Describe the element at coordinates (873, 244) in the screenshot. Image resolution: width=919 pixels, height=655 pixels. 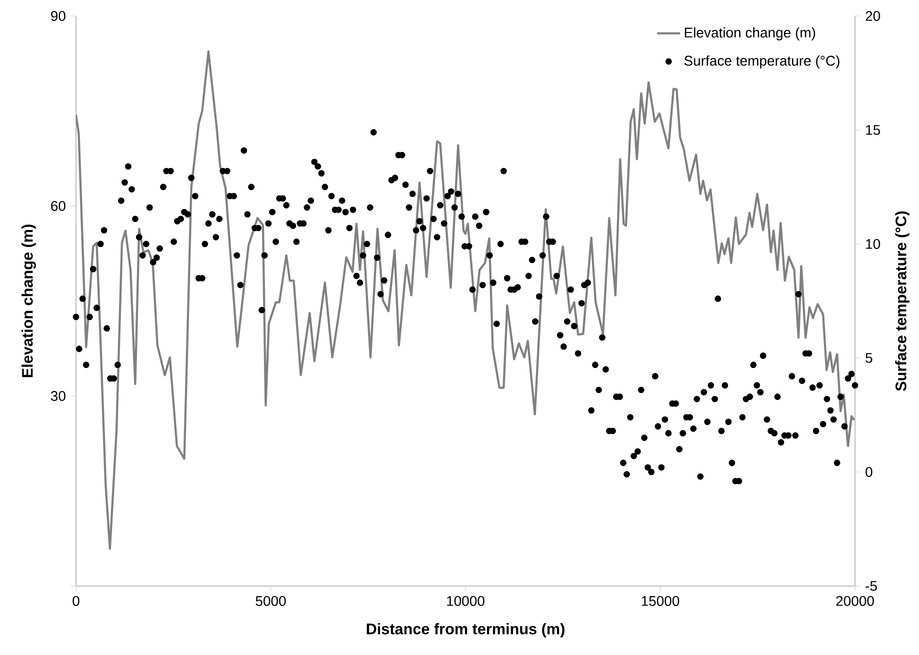
I see `y2-tick-label: 10` at that location.